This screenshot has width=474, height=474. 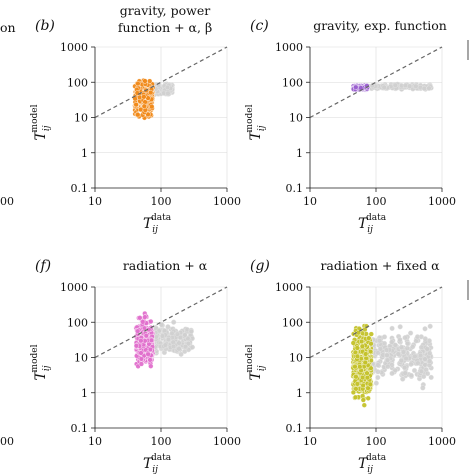 I want to click on y-tick-label: 100, so click(x=292, y=322).